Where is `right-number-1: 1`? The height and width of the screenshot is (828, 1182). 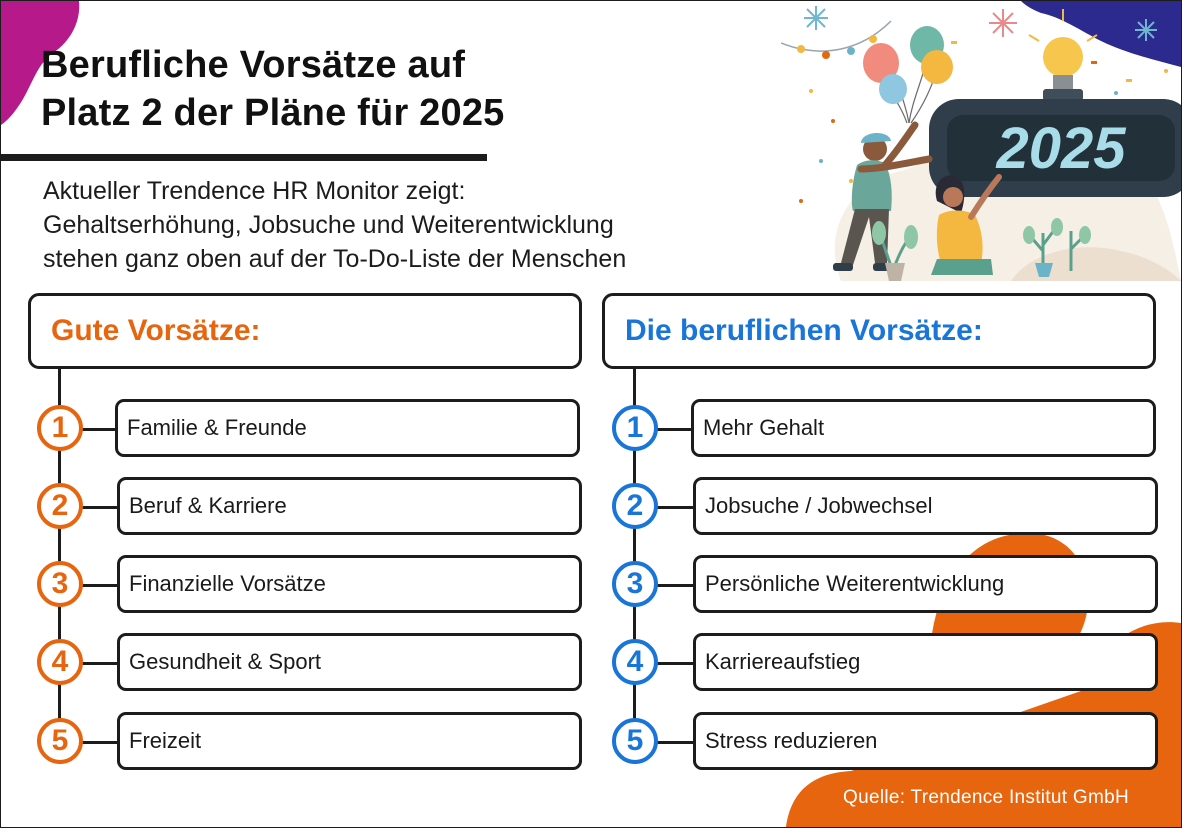 right-number-1: 1 is located at coordinates (635, 428).